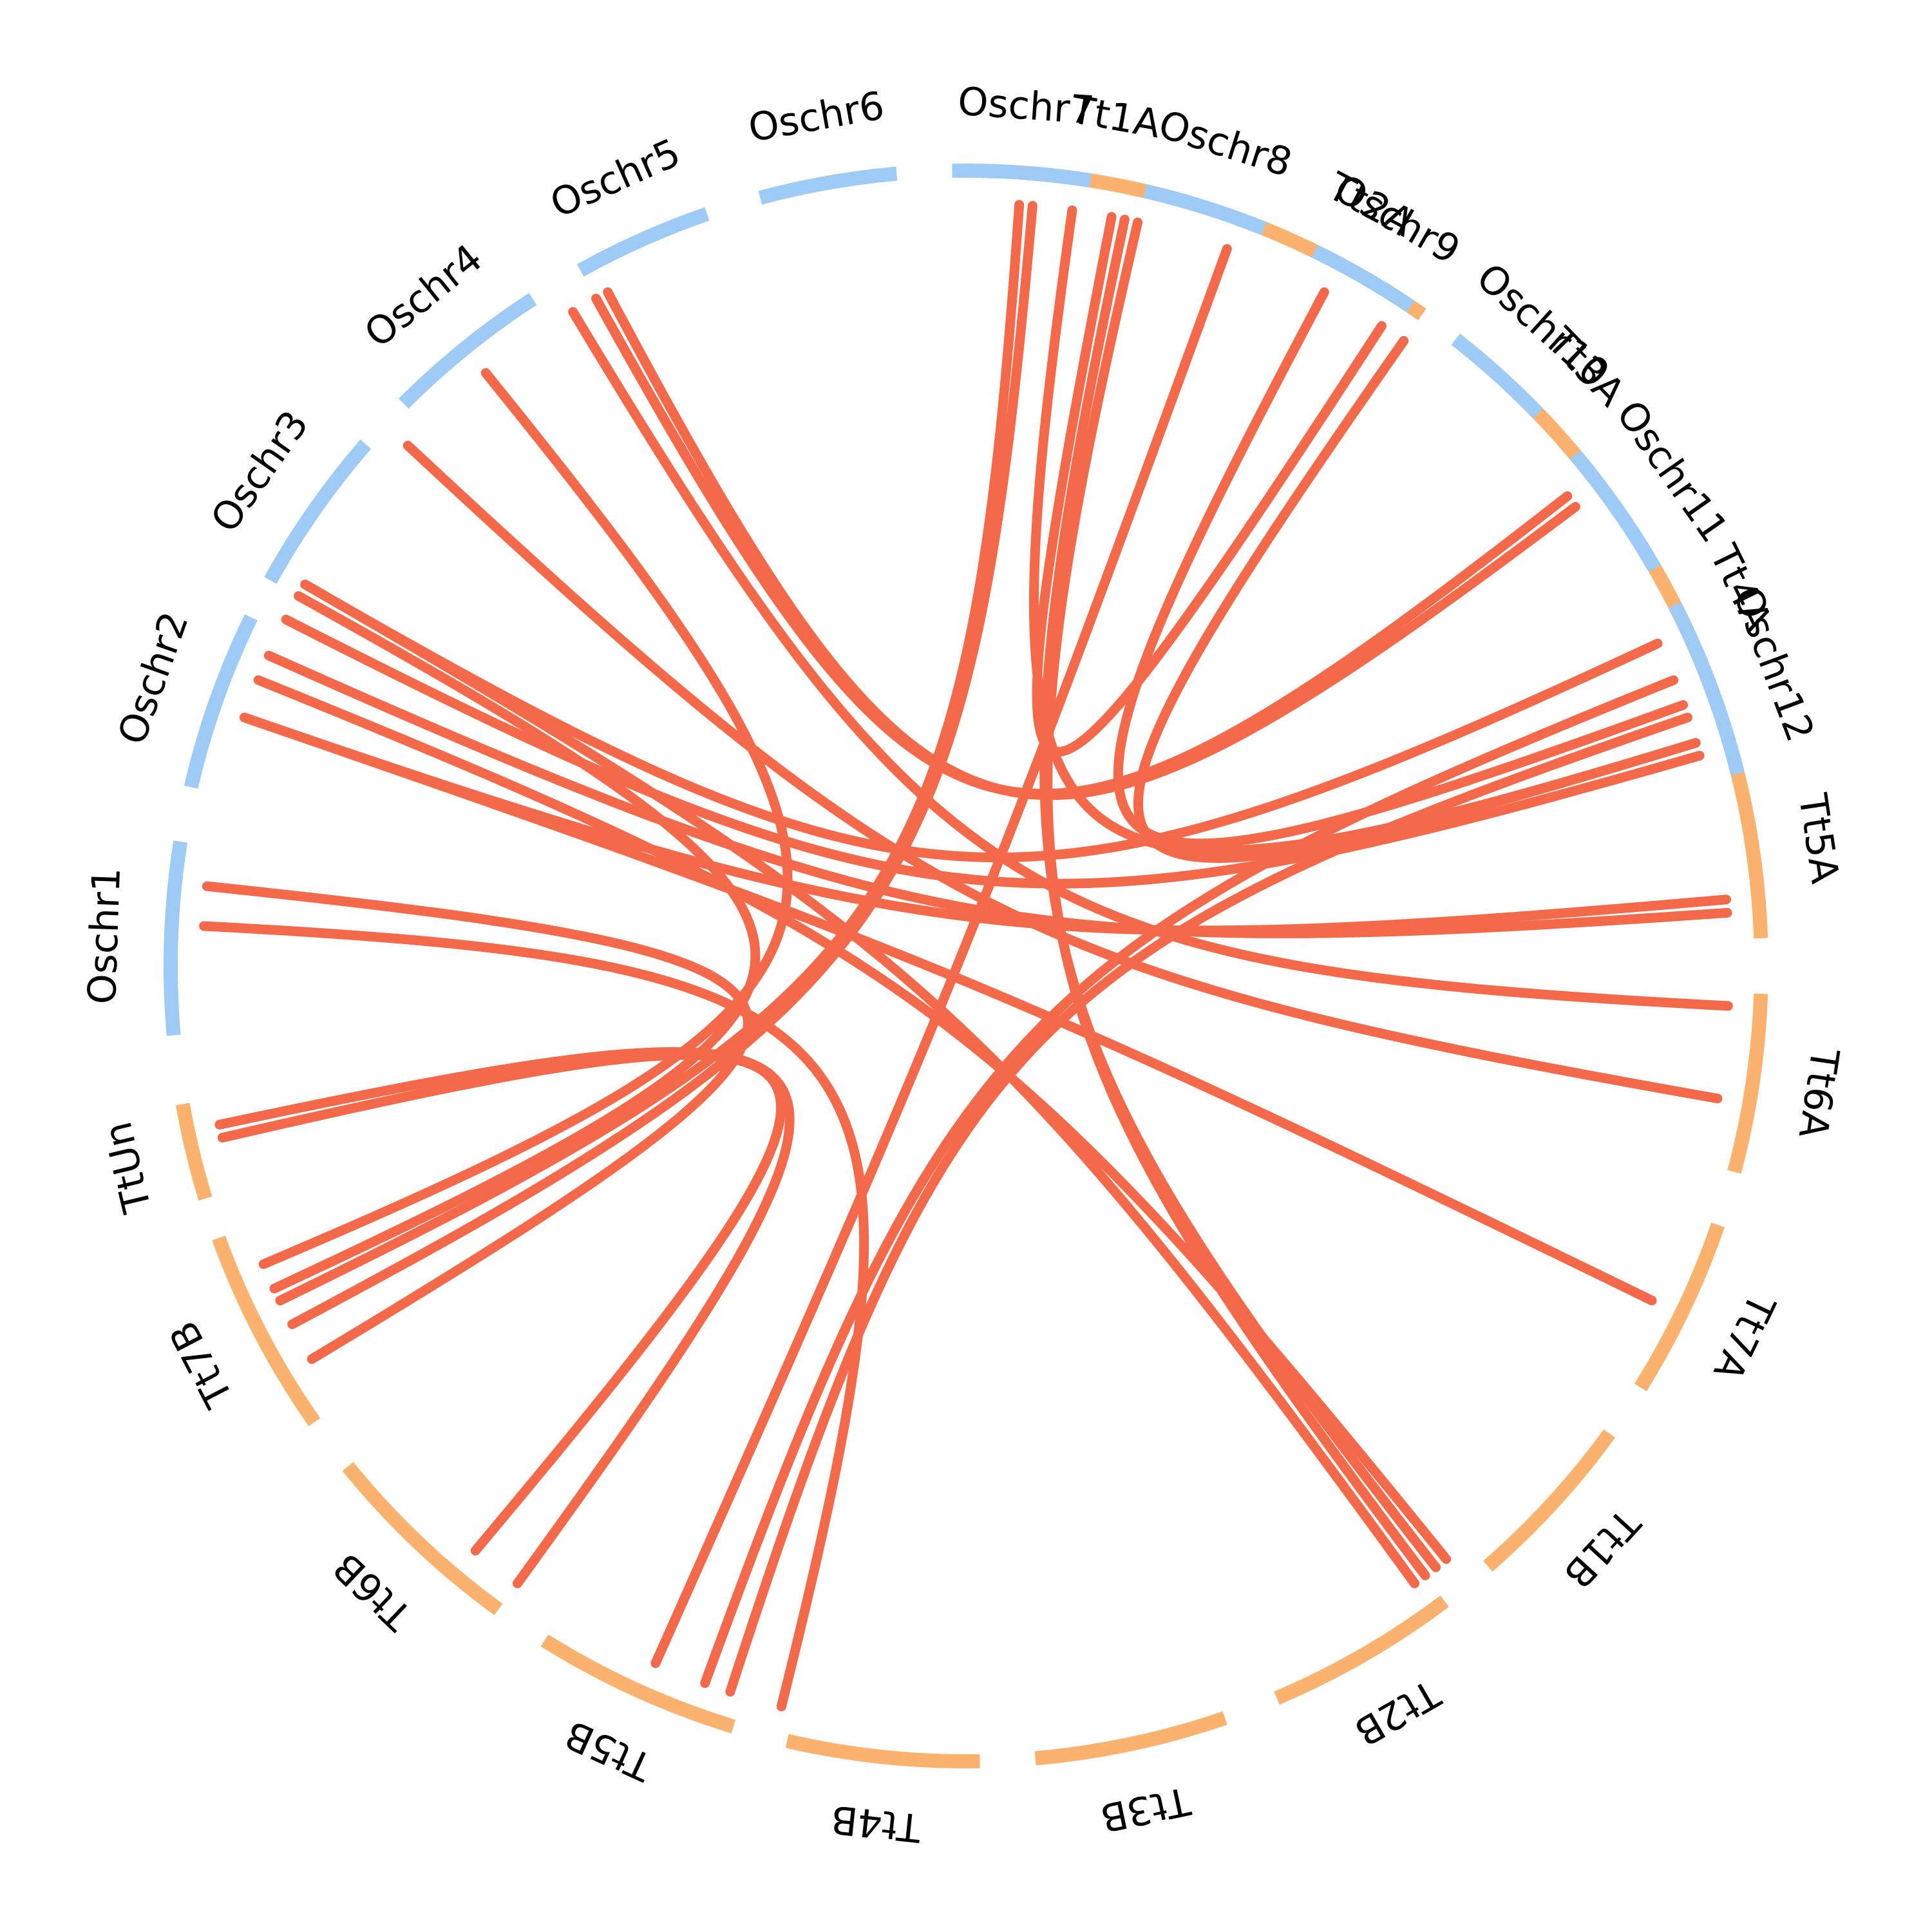  Describe the element at coordinates (1205, 210) in the screenshot. I see `chromosome-oschr8` at that location.